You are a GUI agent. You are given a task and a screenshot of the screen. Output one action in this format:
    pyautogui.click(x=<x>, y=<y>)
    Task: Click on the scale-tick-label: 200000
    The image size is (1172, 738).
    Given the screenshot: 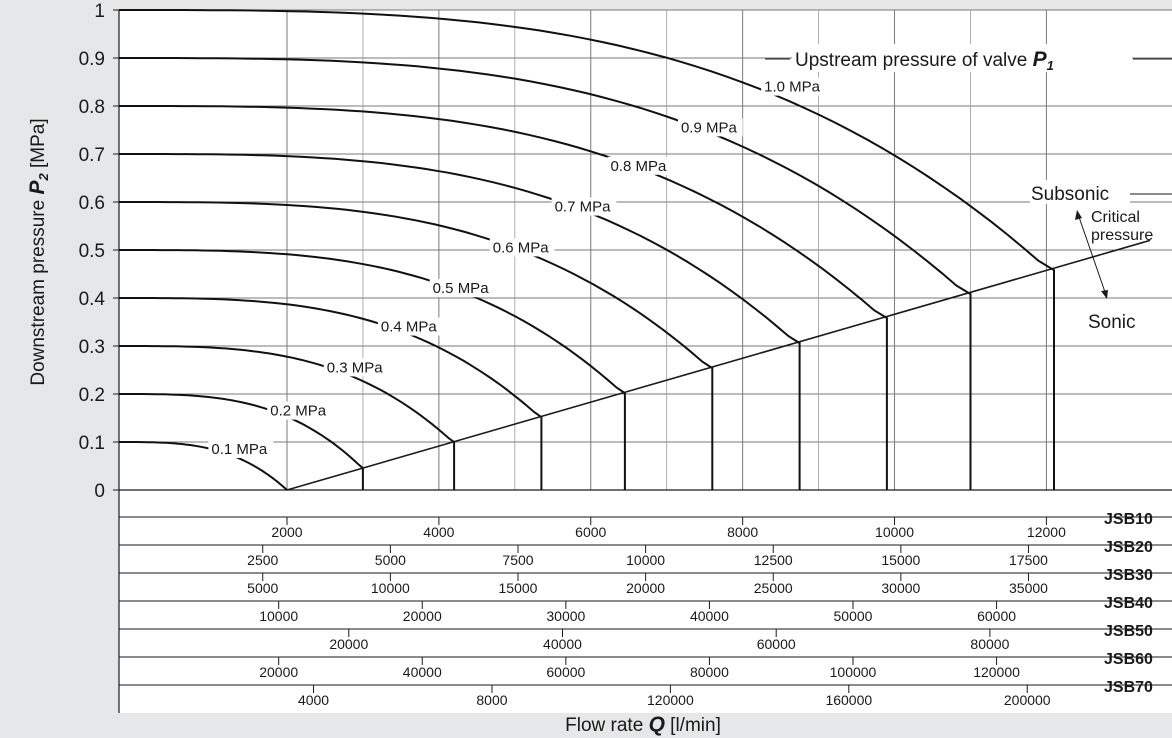 What is the action you would take?
    pyautogui.click(x=1027, y=700)
    